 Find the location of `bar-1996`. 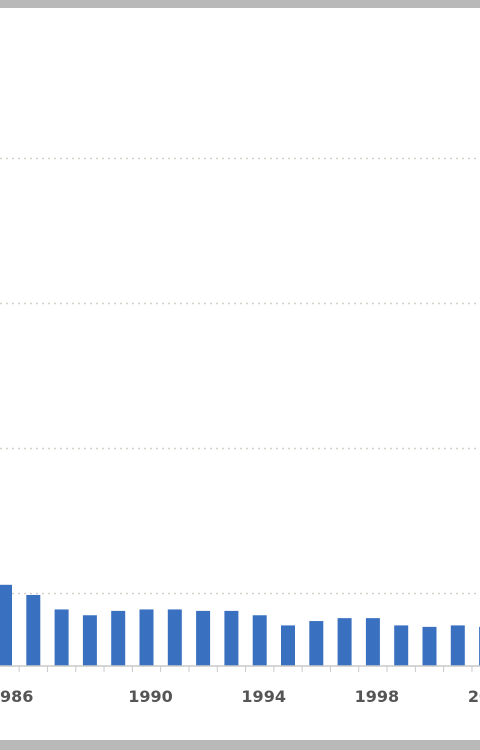

bar-1996 is located at coordinates (316, 643).